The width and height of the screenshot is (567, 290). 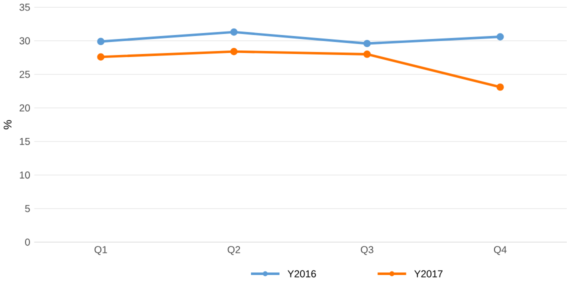 I want to click on y-tick-label: 35, so click(x=25, y=7).